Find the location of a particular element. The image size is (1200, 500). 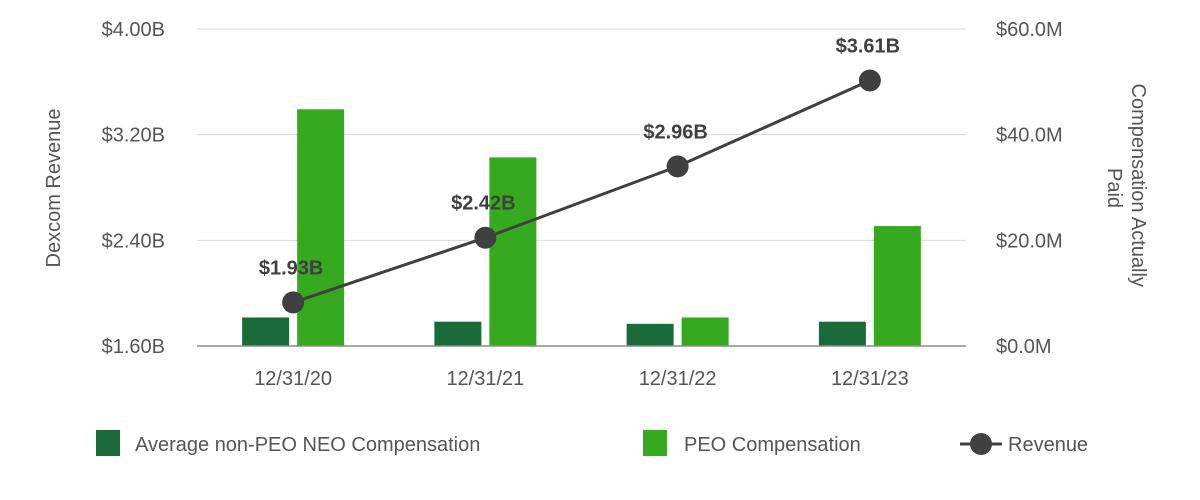

revenue-data-label: $3.61B is located at coordinates (868, 47).